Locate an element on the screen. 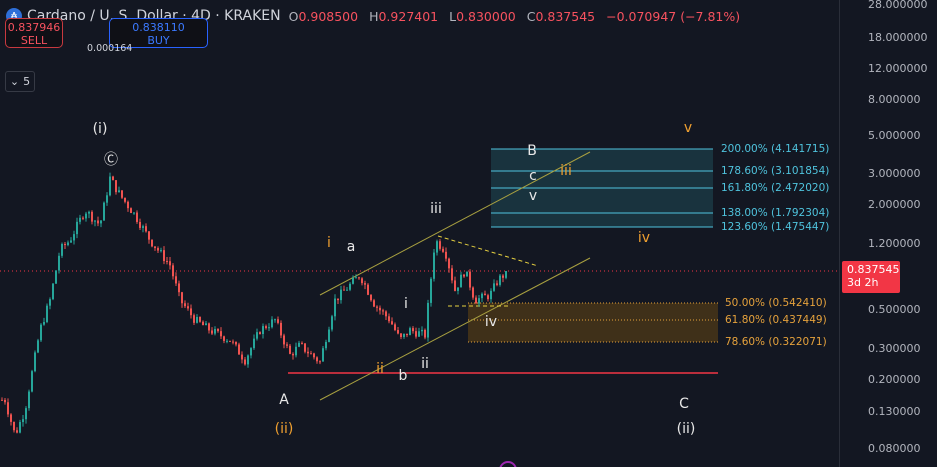 The image size is (949, 467). buy-button: 0.838110 BUY is located at coordinates (158, 33).